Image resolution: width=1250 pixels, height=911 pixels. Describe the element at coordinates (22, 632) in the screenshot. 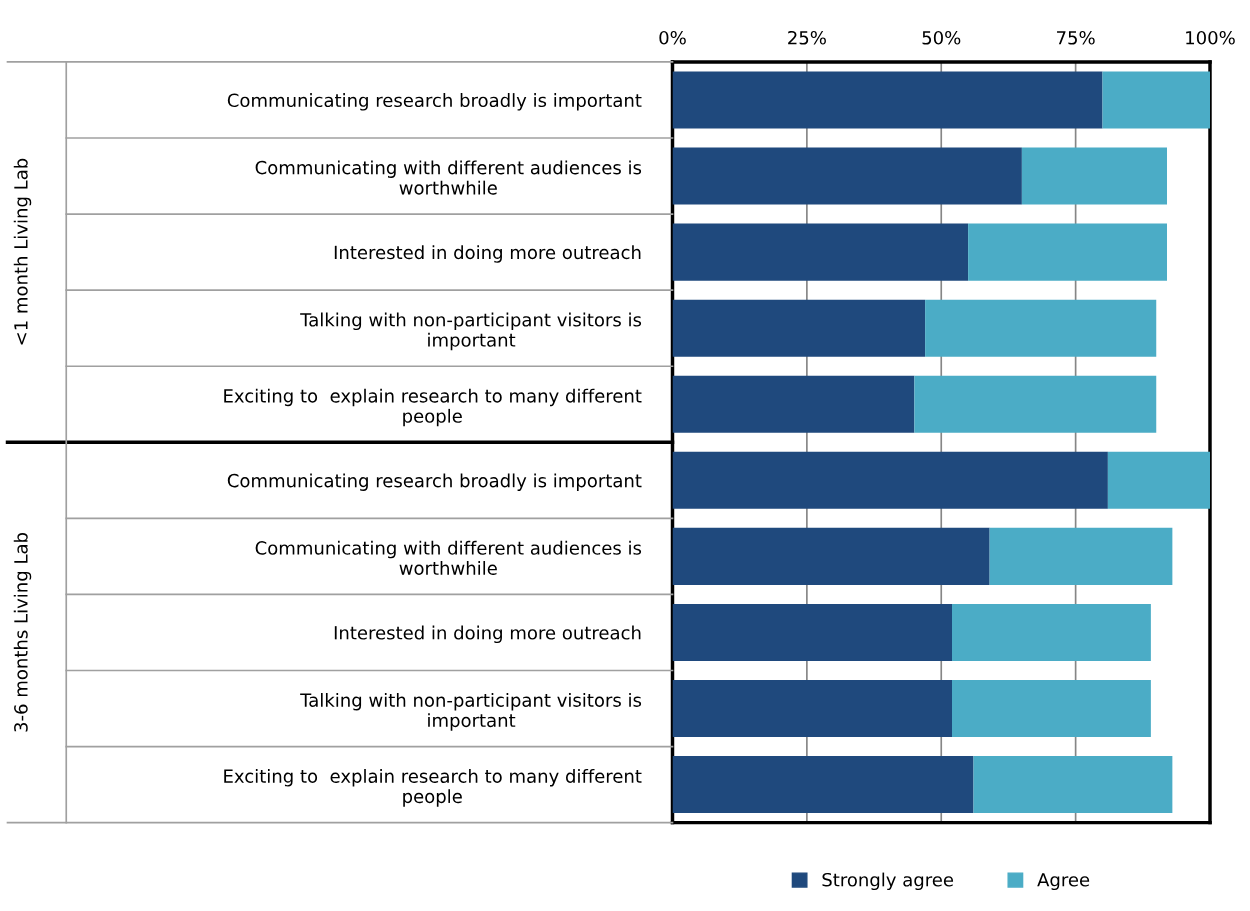

I see `text: 3-6 months Living Lab` at that location.